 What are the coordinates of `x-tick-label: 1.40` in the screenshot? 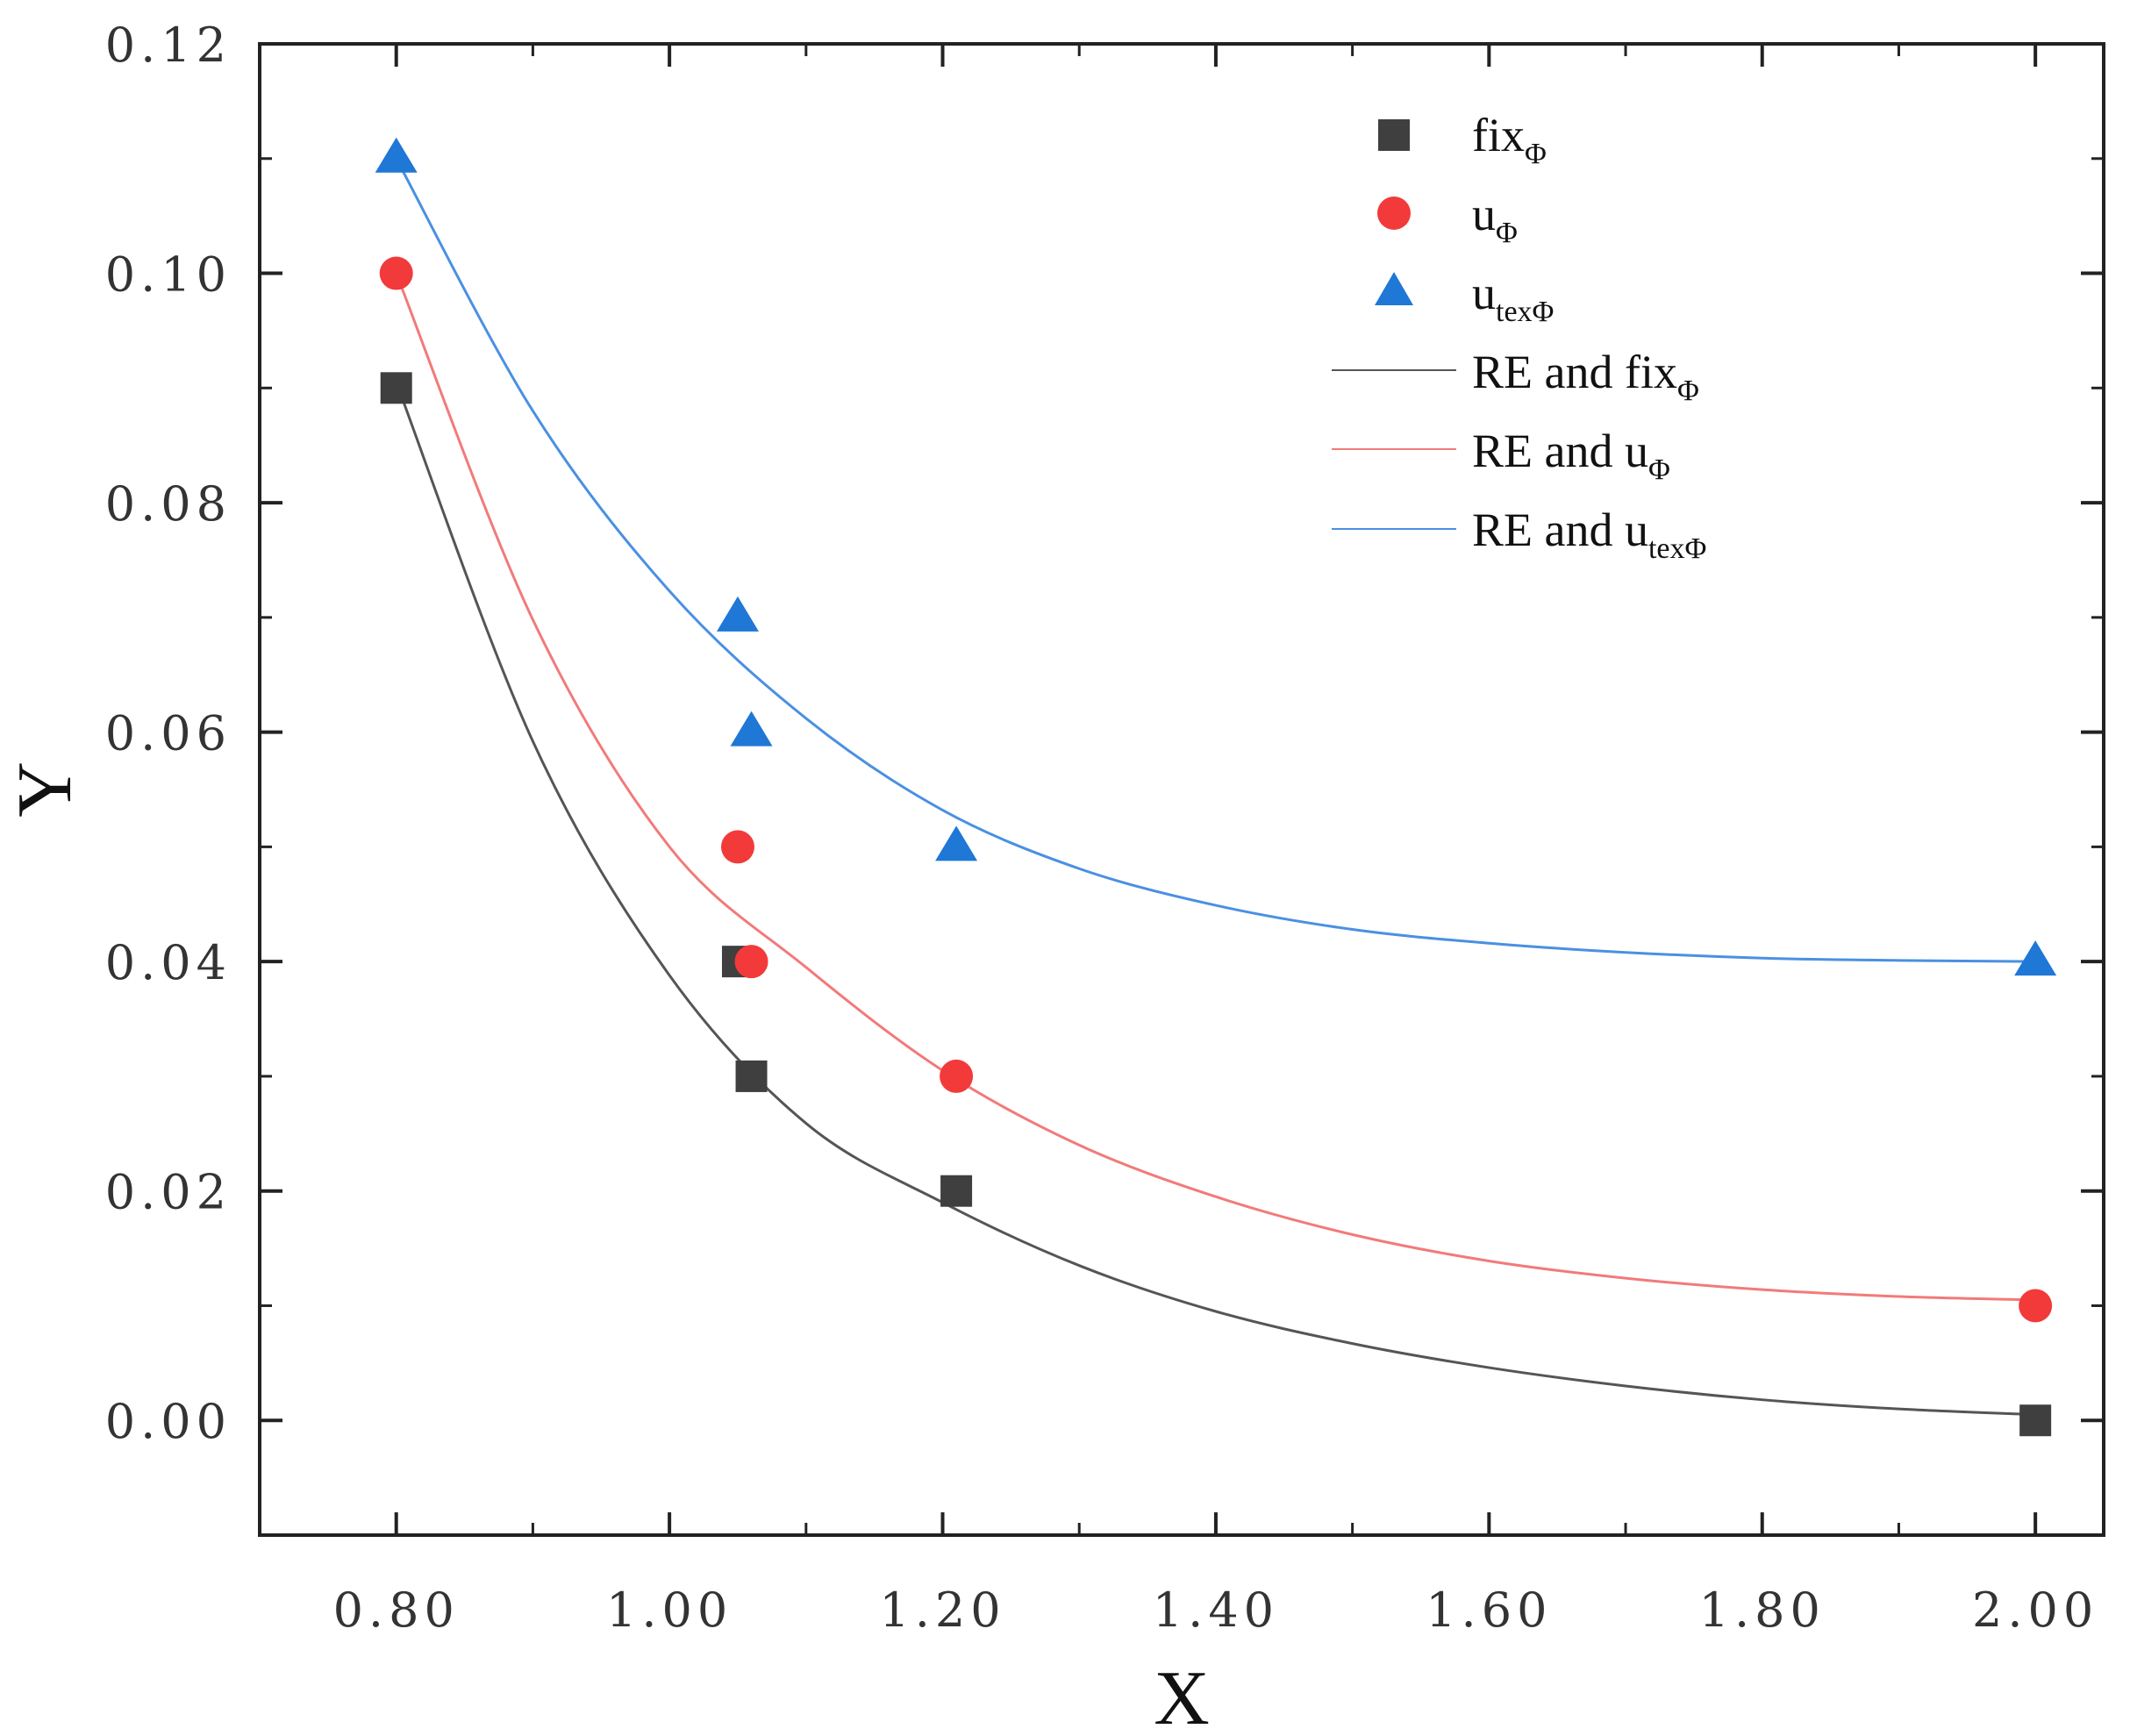 It's located at (1216, 1610).